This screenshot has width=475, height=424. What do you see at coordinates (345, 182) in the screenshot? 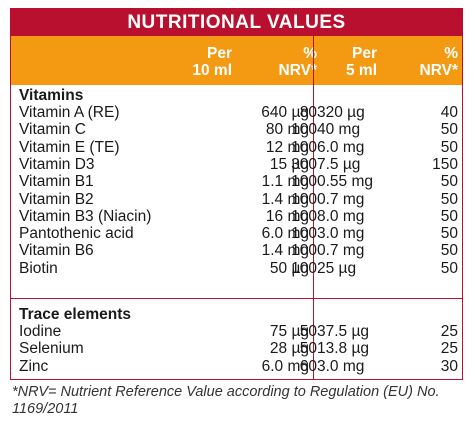
I see `amount-5ml: 0.55 mg` at bounding box center [345, 182].